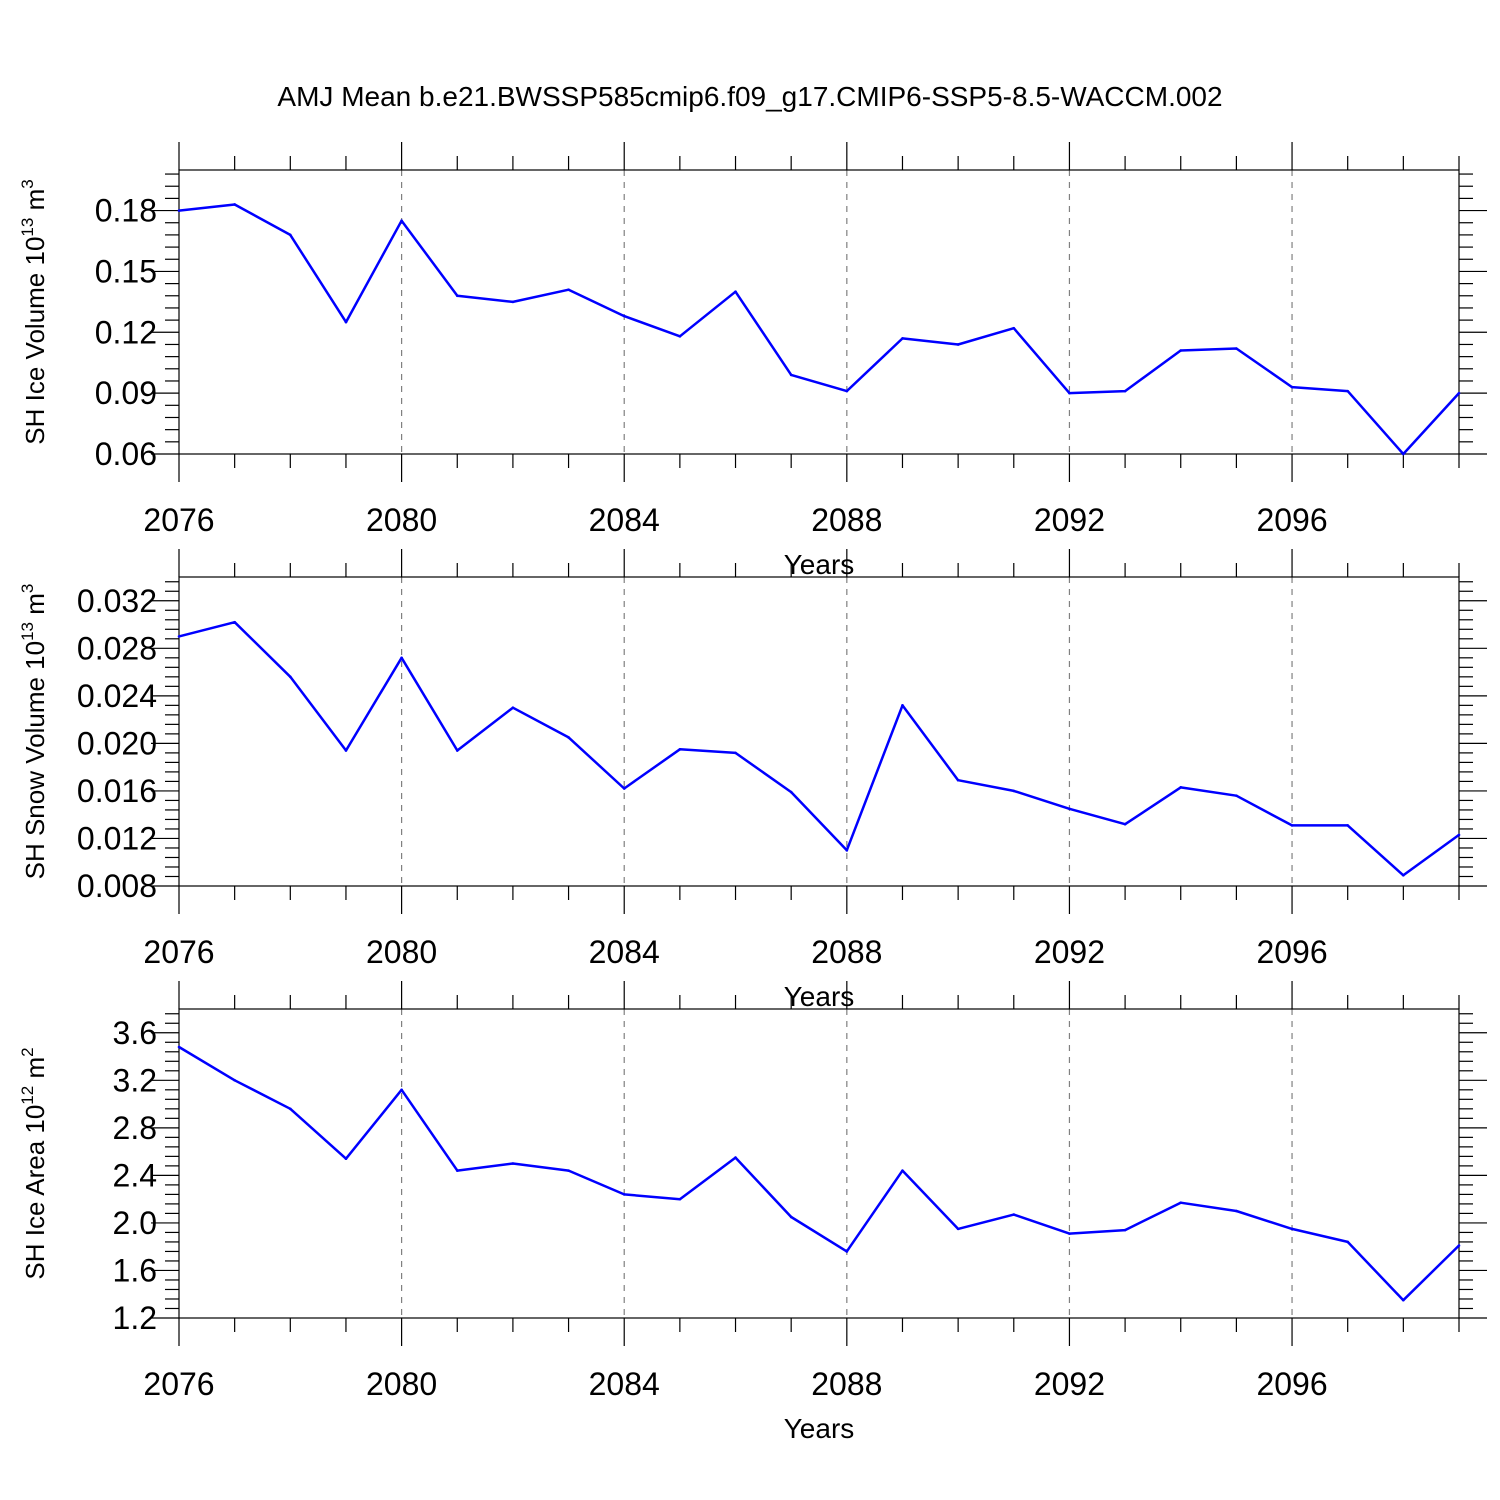  What do you see at coordinates (126, 271) in the screenshot?
I see `y-tick-label: 0.15` at bounding box center [126, 271].